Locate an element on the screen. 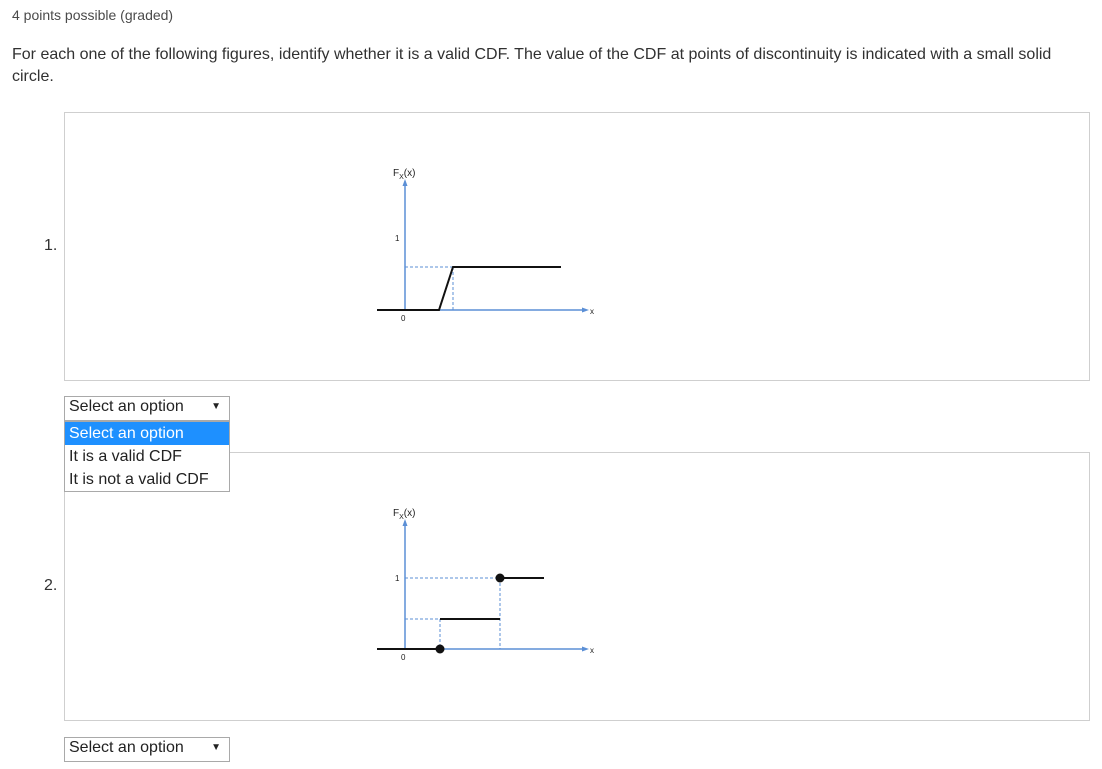  answer-select-2: Select an option ▼ is located at coordinates (147, 749).